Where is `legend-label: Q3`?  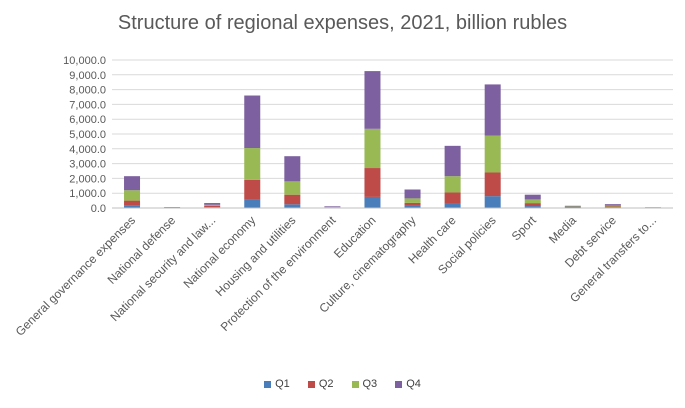
legend-label: Q3 is located at coordinates (370, 384).